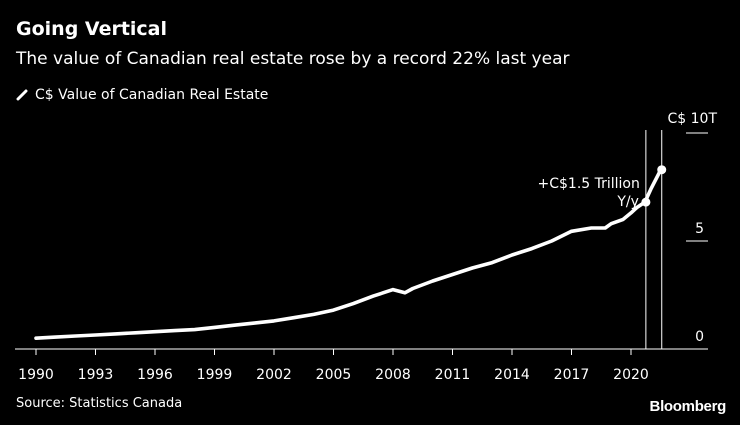 The height and width of the screenshot is (425, 740). Describe the element at coordinates (393, 375) in the screenshot. I see `x-tick-label: 2008` at that location.